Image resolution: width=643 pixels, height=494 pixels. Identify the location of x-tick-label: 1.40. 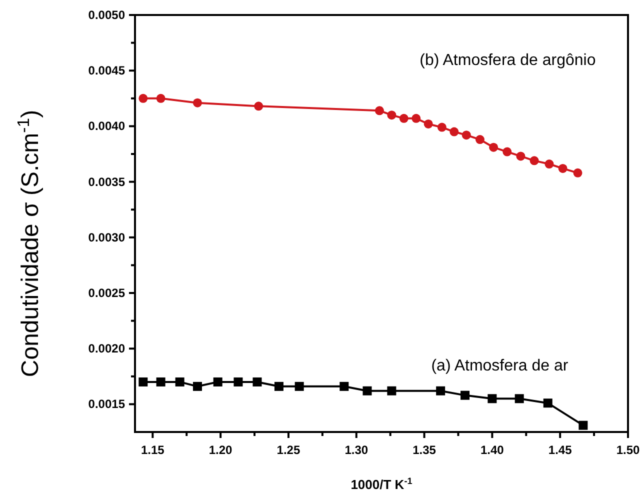
(492, 450).